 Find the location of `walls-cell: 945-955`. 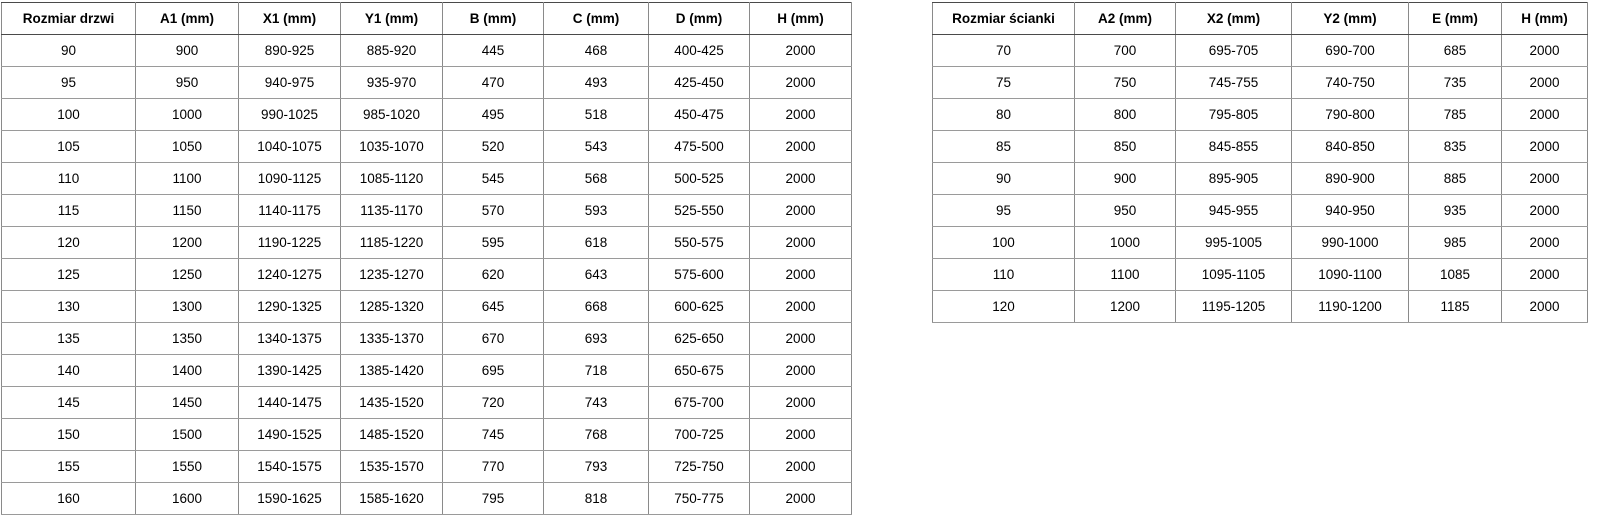

walls-cell: 945-955 is located at coordinates (1233, 210).